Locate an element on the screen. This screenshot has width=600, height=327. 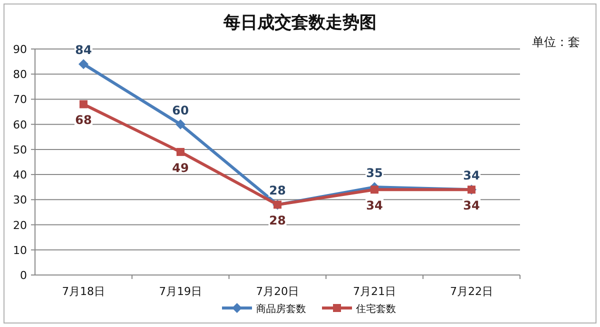
x-tick-label: 7月20日 is located at coordinates (277, 291).